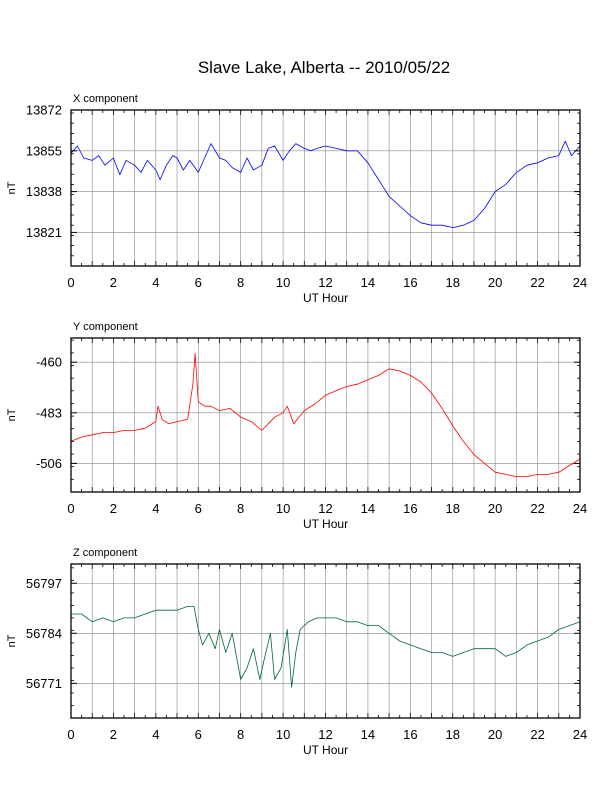 The height and width of the screenshot is (792, 612). I want to click on y-tick-label: 13838, so click(44, 191).